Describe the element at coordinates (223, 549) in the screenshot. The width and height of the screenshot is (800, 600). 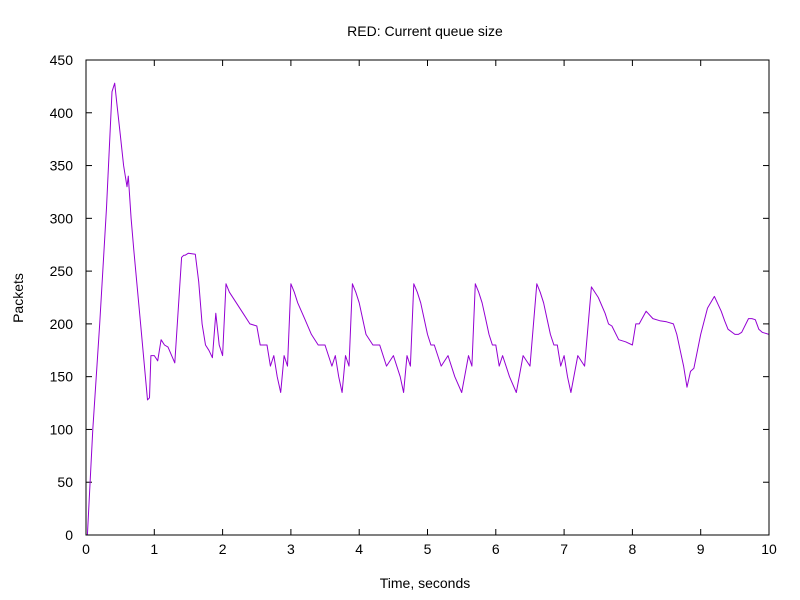
I see `x-tick-label: 2` at that location.